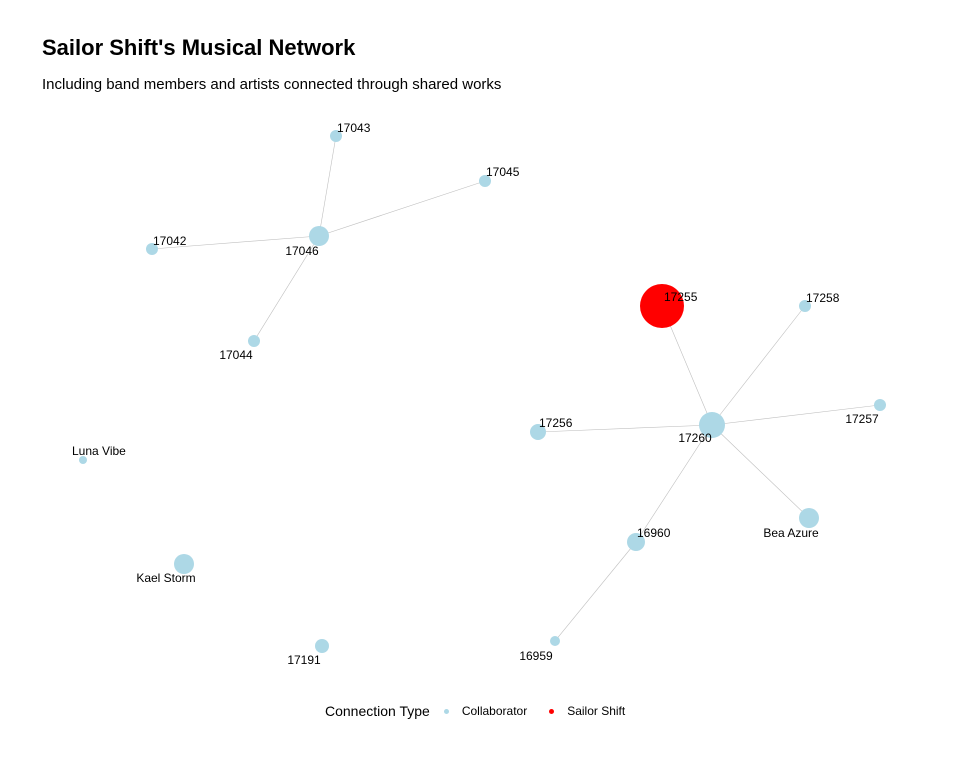  What do you see at coordinates (552, 711) in the screenshot?
I see `legend-swatch-sailor-shift` at bounding box center [552, 711].